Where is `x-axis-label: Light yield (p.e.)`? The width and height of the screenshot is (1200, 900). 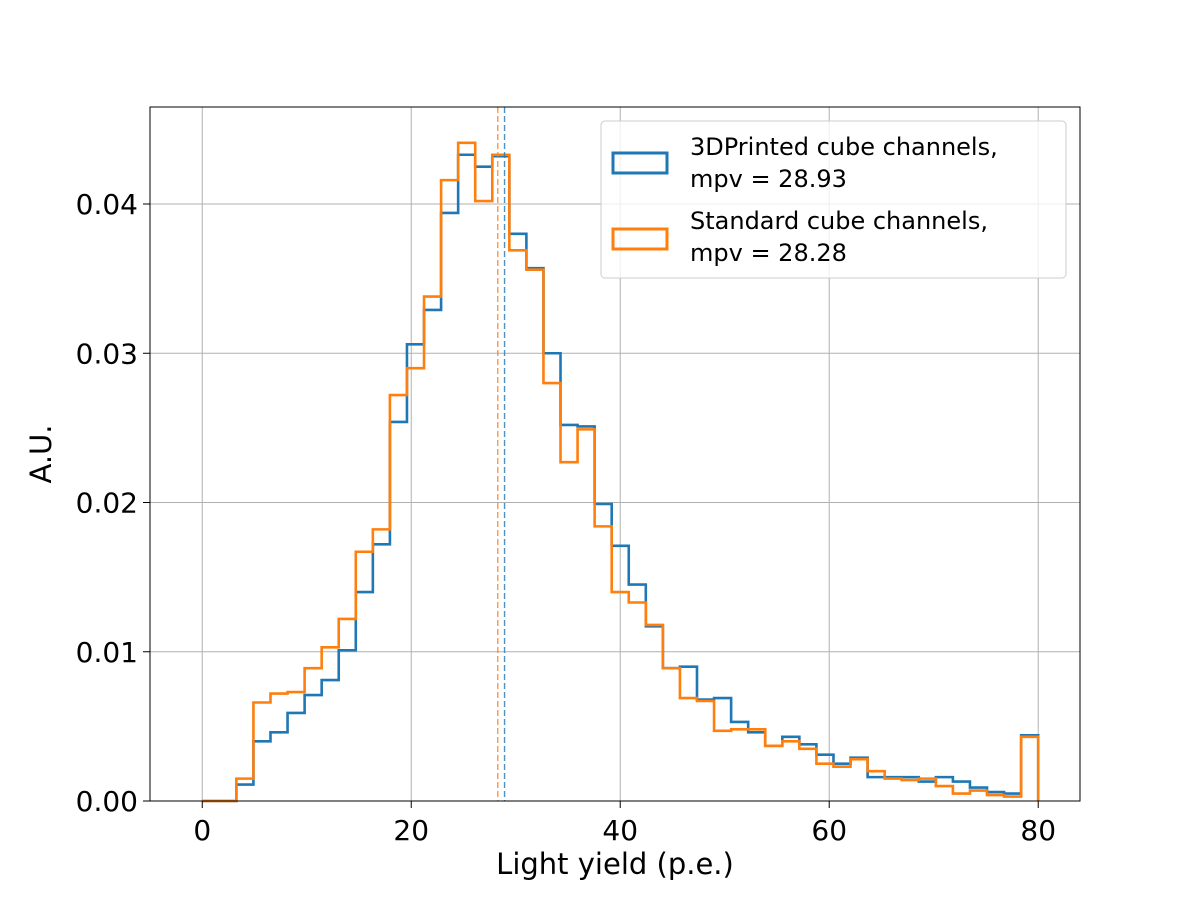 x-axis-label: Light yield (p.e.) is located at coordinates (615, 864).